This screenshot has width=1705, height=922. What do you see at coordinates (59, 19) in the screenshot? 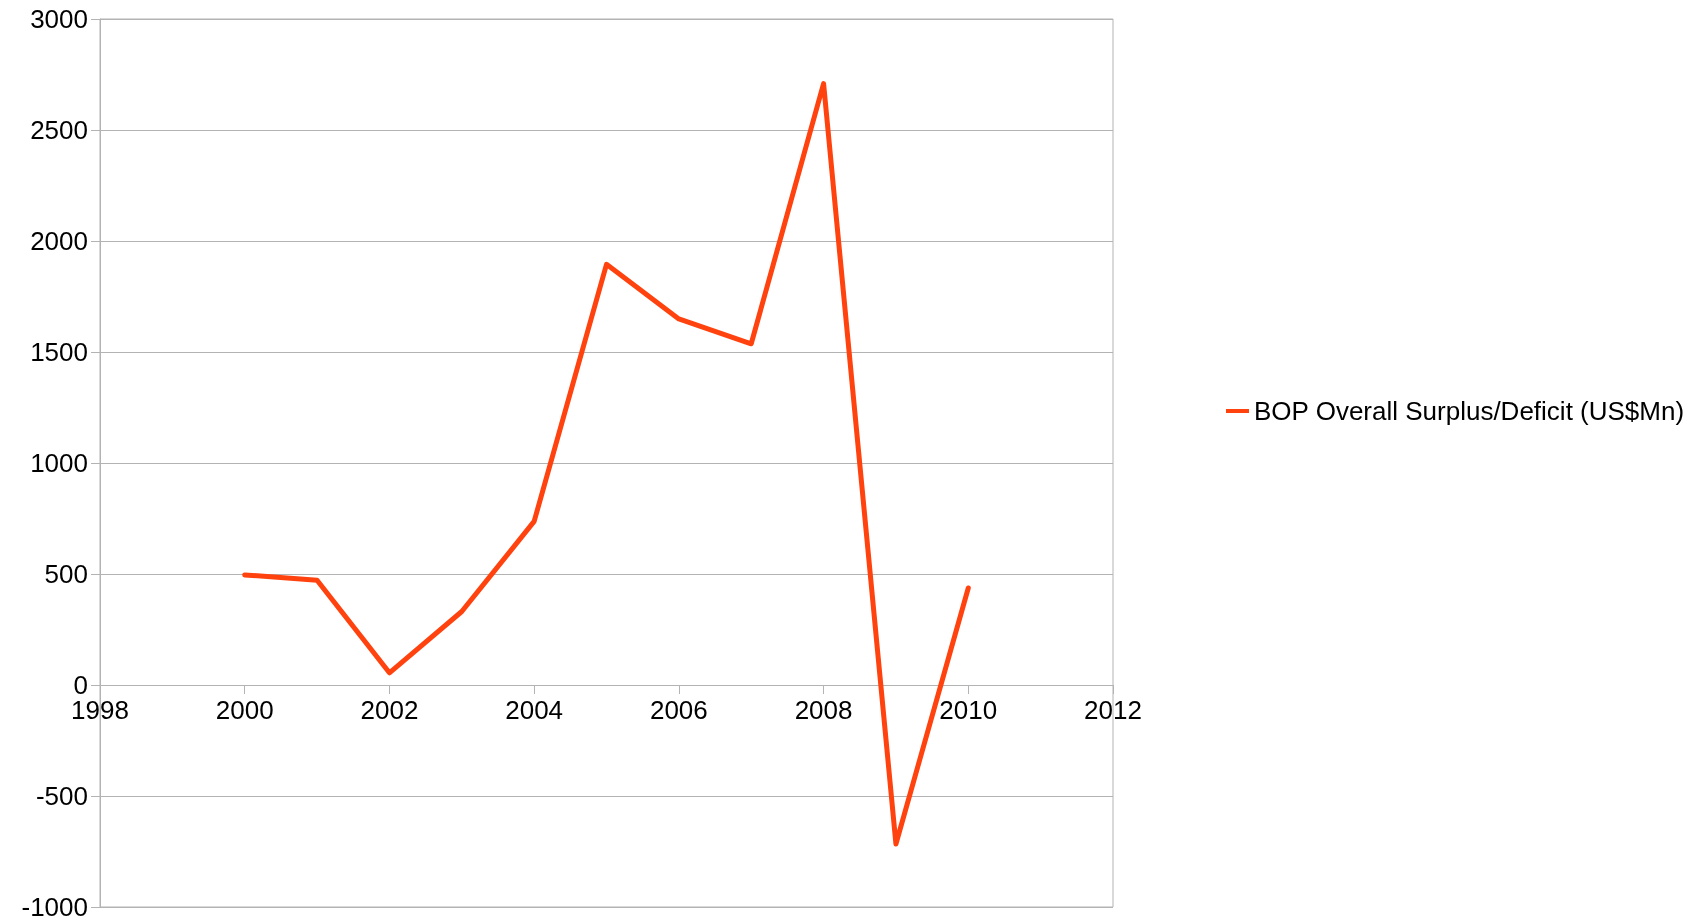
I see `y-tick-label: 3000` at bounding box center [59, 19].